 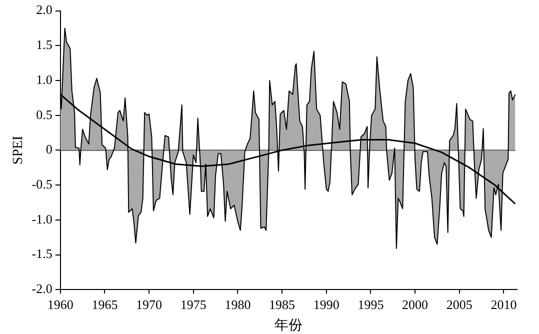 What do you see at coordinates (237, 304) in the screenshot?
I see `x-tick-label: 1980` at bounding box center [237, 304].